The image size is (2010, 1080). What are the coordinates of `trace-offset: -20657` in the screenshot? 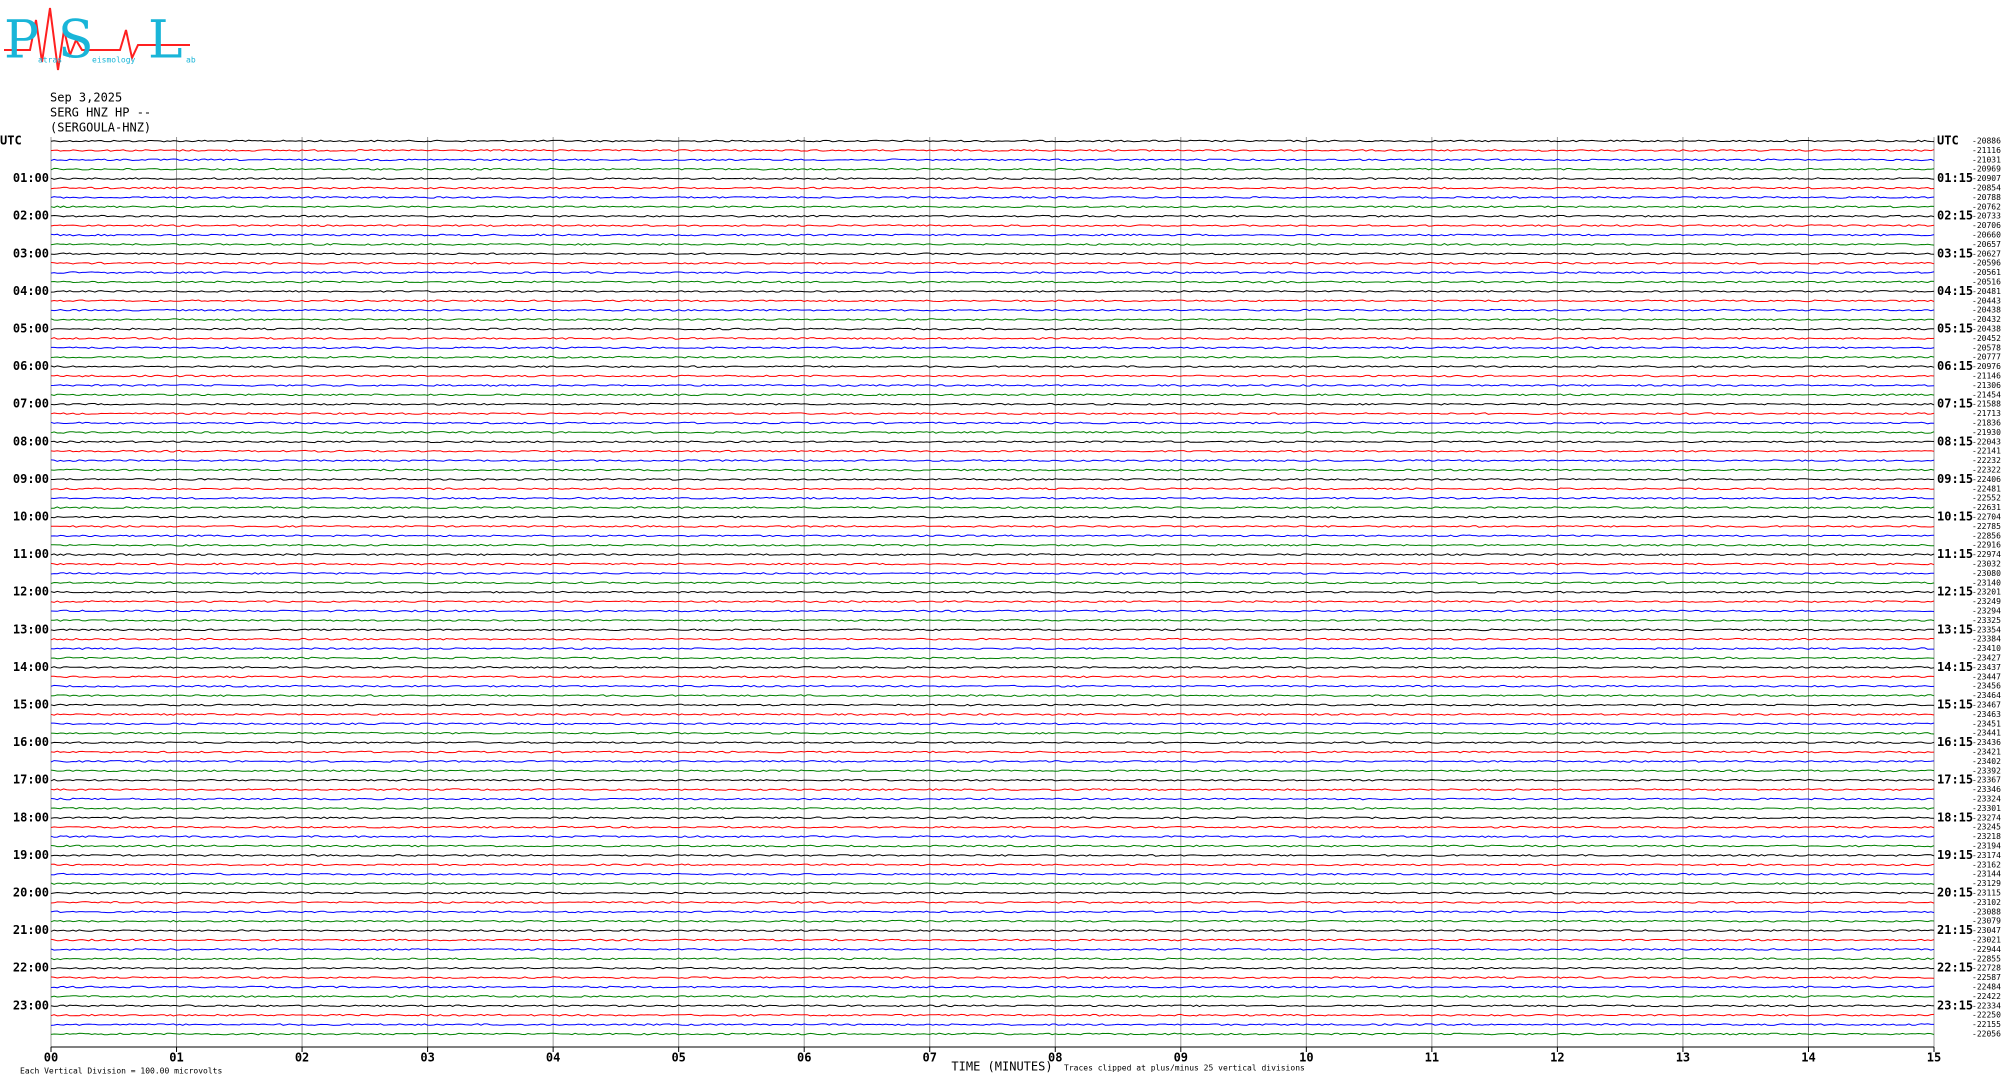 It's located at (1986, 244).